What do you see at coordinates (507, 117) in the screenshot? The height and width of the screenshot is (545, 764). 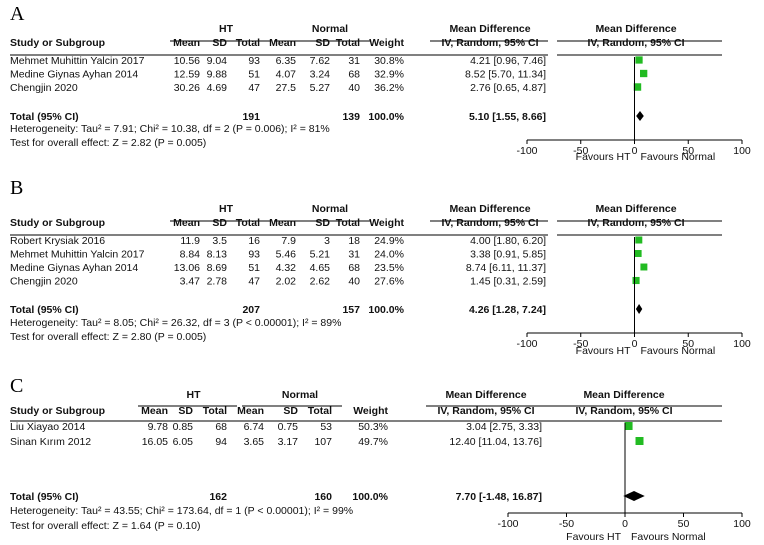 I see `total-ci-value: 5.10 [1.55, 8.66]` at bounding box center [507, 117].